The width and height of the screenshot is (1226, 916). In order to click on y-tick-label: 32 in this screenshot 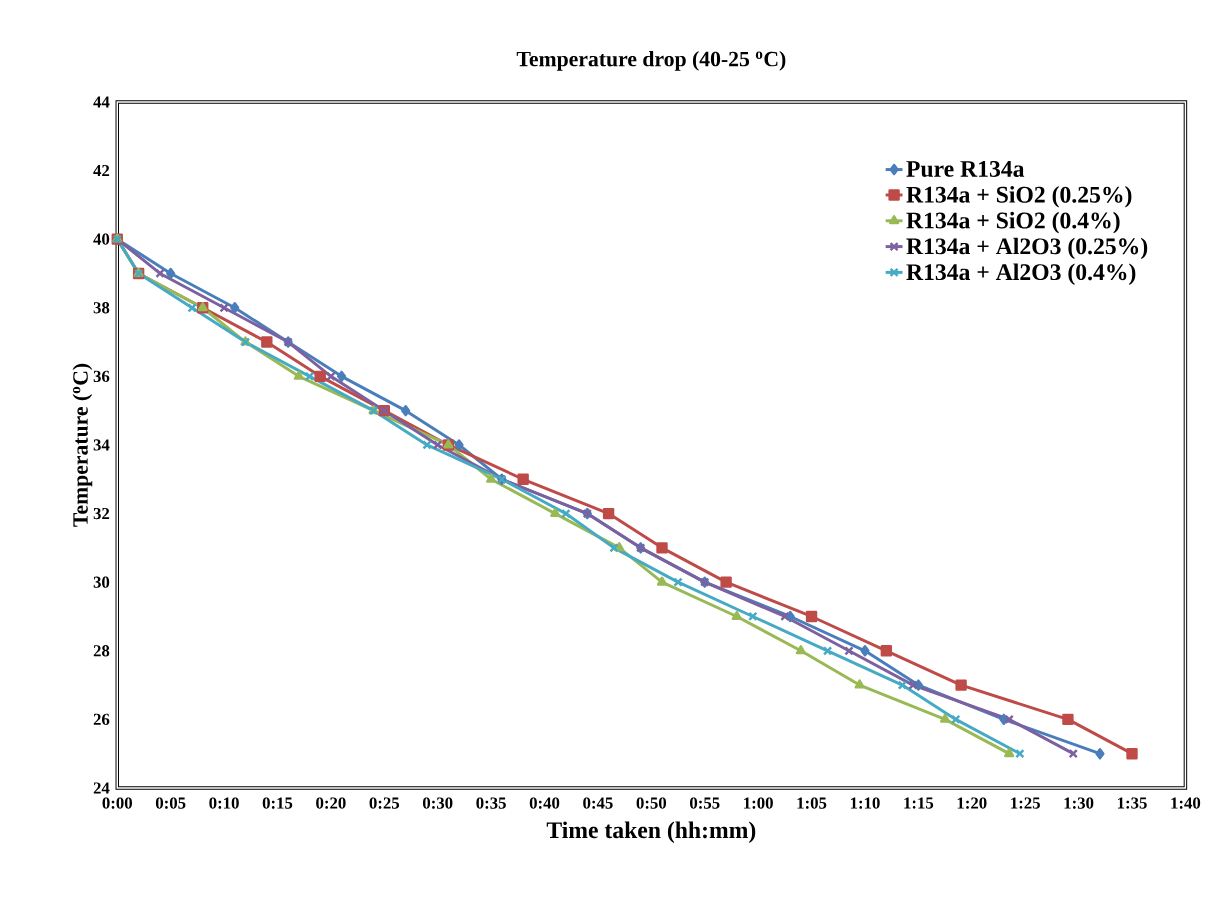, I will do `click(101, 514)`.